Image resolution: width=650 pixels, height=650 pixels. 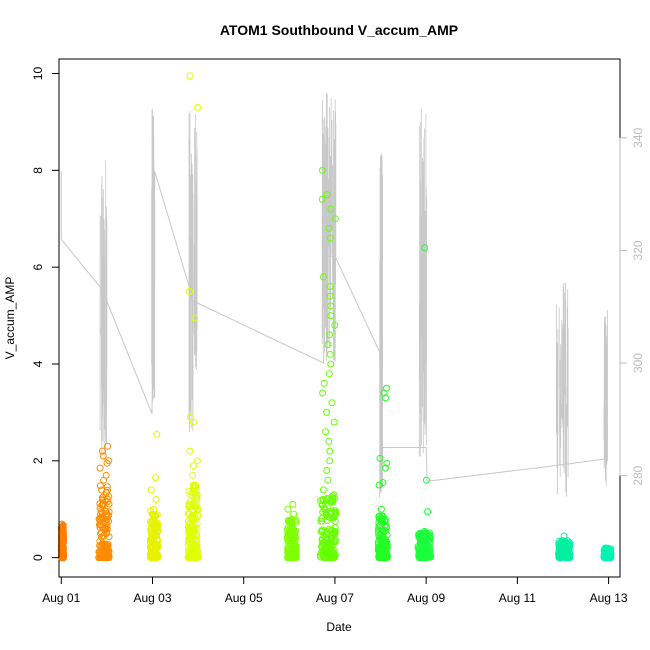 What do you see at coordinates (38, 74) in the screenshot?
I see `y-tick-label: 10` at bounding box center [38, 74].